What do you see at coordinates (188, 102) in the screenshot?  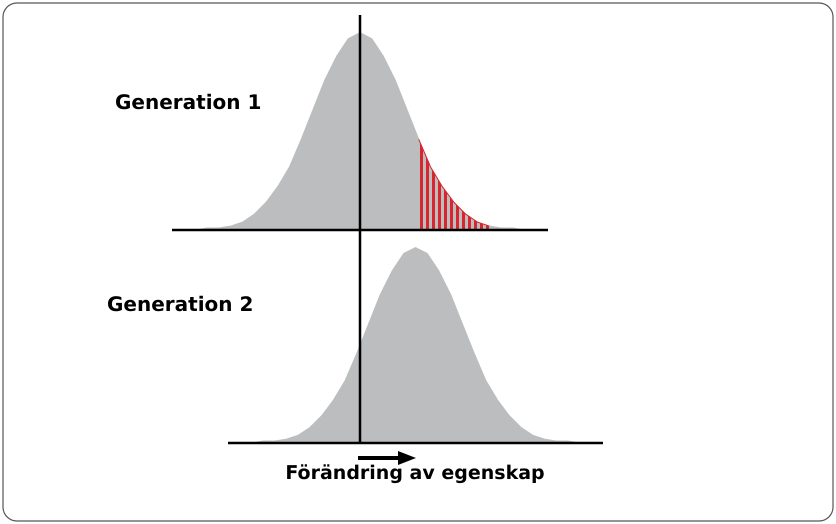 I see `text: Generation 1` at bounding box center [188, 102].